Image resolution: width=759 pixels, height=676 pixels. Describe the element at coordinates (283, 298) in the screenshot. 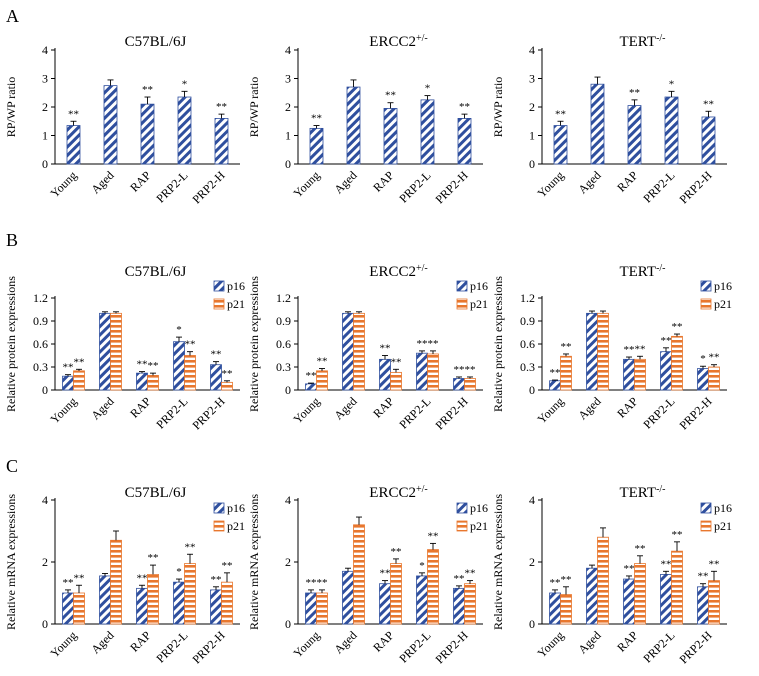

I see `y-tick-label: 1.2` at that location.